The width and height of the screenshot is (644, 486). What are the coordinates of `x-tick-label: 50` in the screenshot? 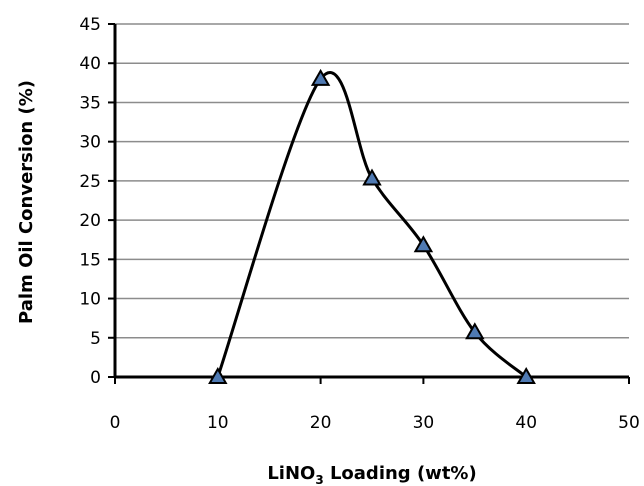 It's located at (629, 423).